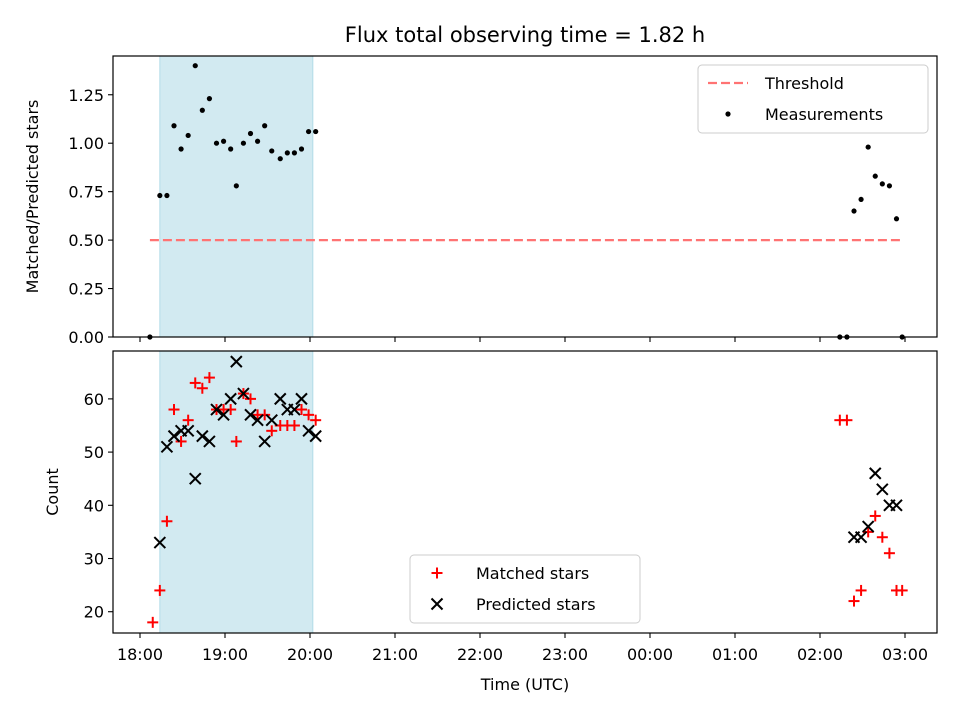 This screenshot has height=720, width=960. Describe the element at coordinates (536, 604) in the screenshot. I see `legend-predicted-label: Predicted stars` at that location.